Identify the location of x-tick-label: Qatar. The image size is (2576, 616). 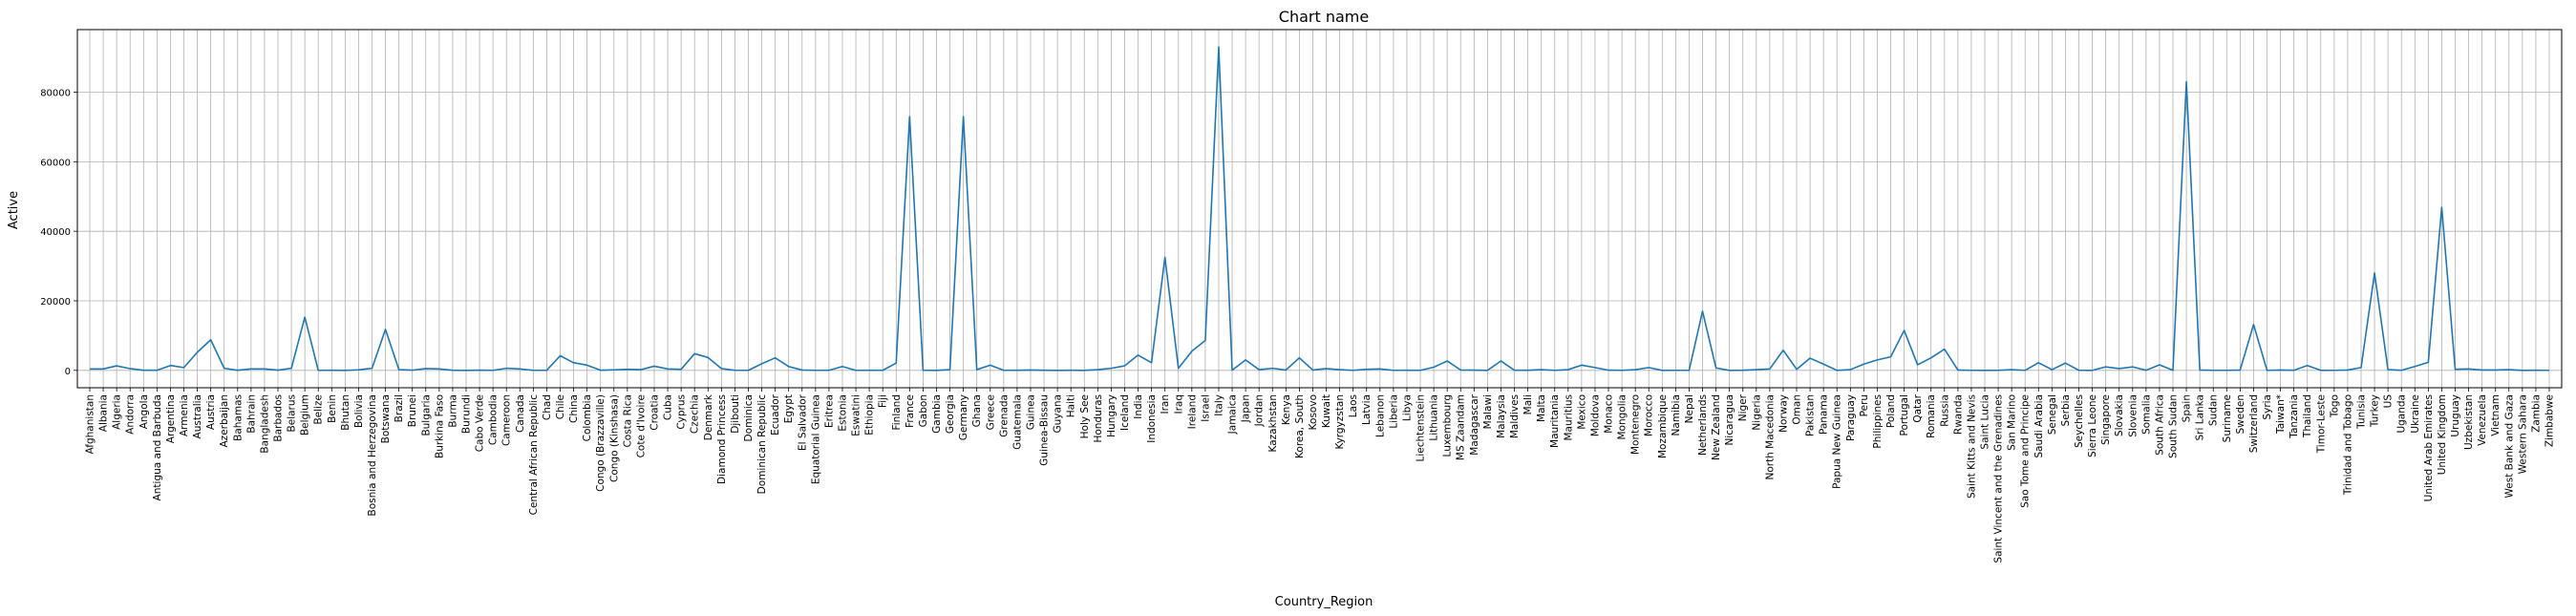
(1918, 407).